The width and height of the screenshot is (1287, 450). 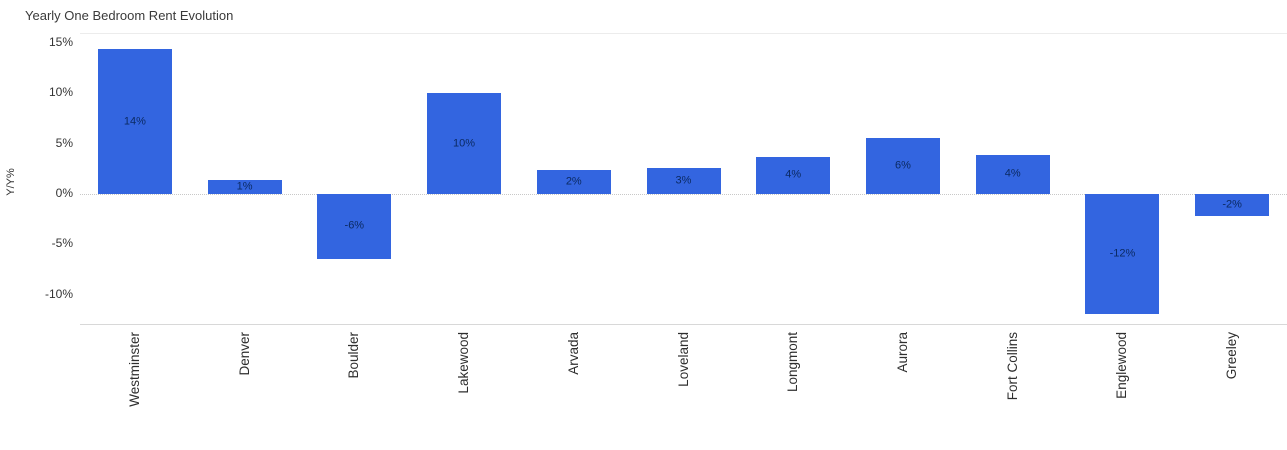 What do you see at coordinates (64, 193) in the screenshot?
I see `y-tick-label: 0%` at bounding box center [64, 193].